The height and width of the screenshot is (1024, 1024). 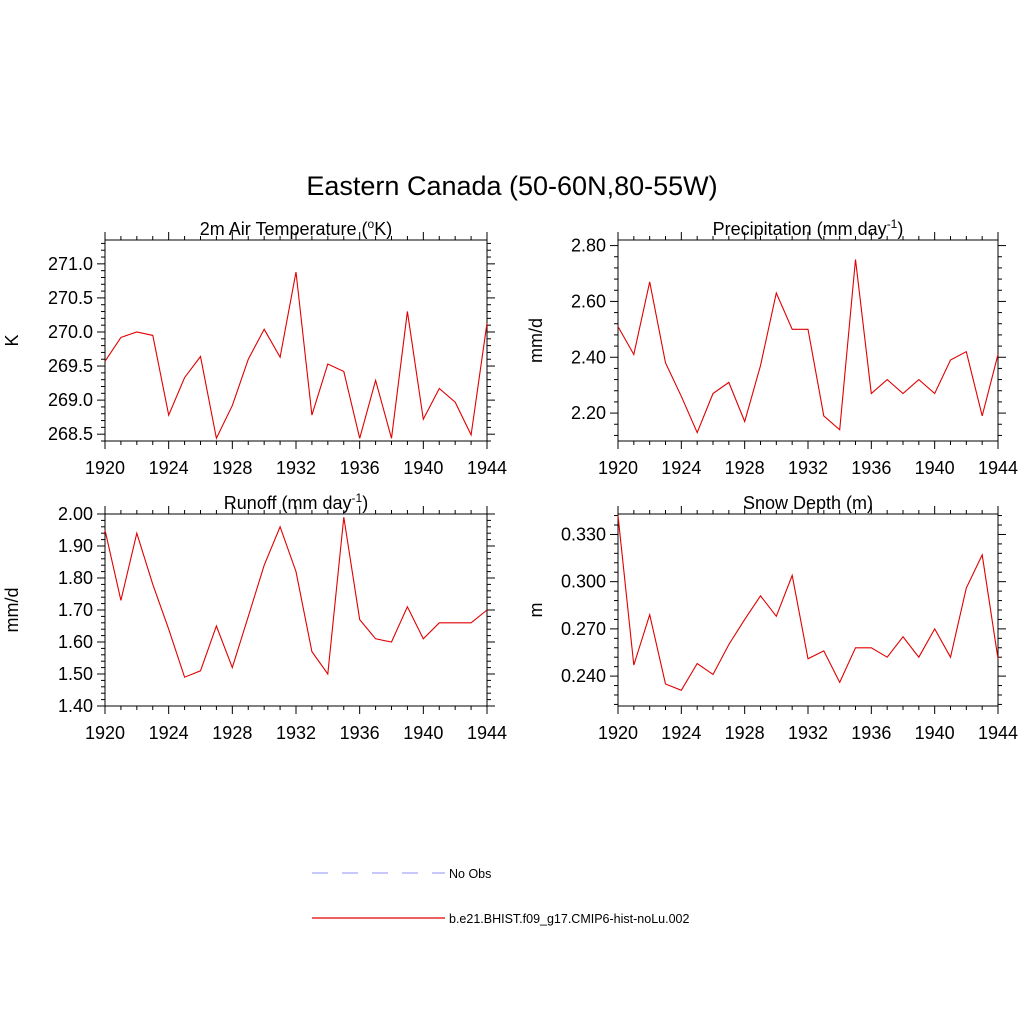 What do you see at coordinates (583, 534) in the screenshot?
I see `y-tick-label: 0.330` at bounding box center [583, 534].